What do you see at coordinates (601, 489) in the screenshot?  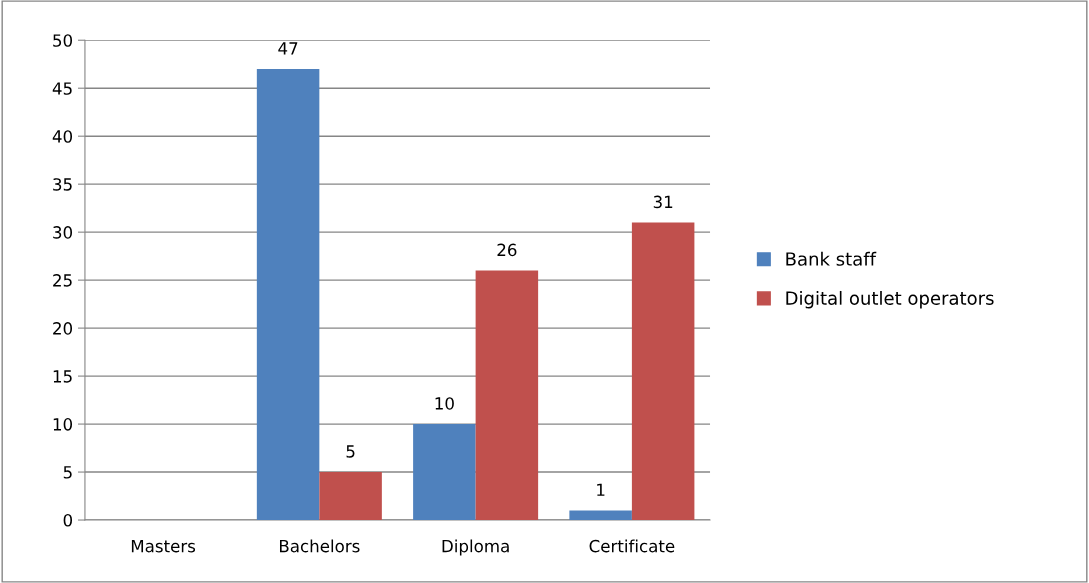 I see `data-label: 1` at bounding box center [601, 489].